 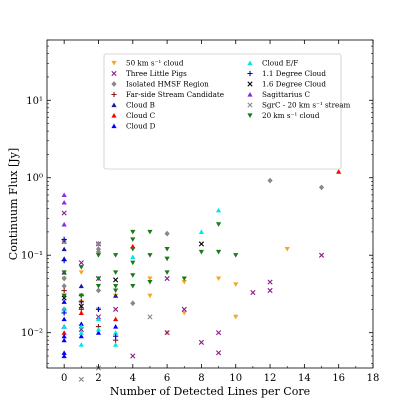 What do you see at coordinates (133, 378) in the screenshot?
I see `x-tick-label: 4` at bounding box center [133, 378].